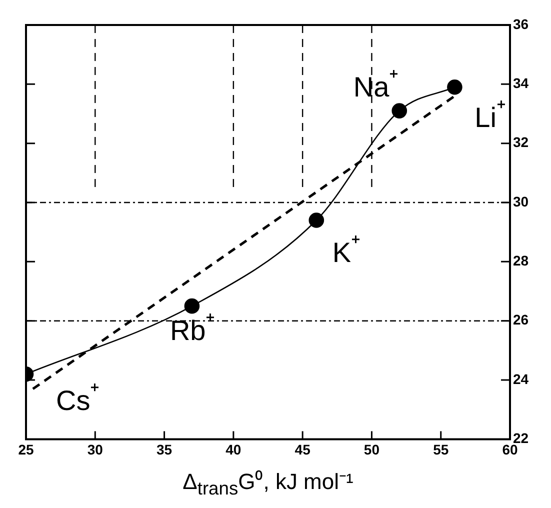 The height and width of the screenshot is (508, 551). I want to click on annotation: K⁺, so click(346, 249).